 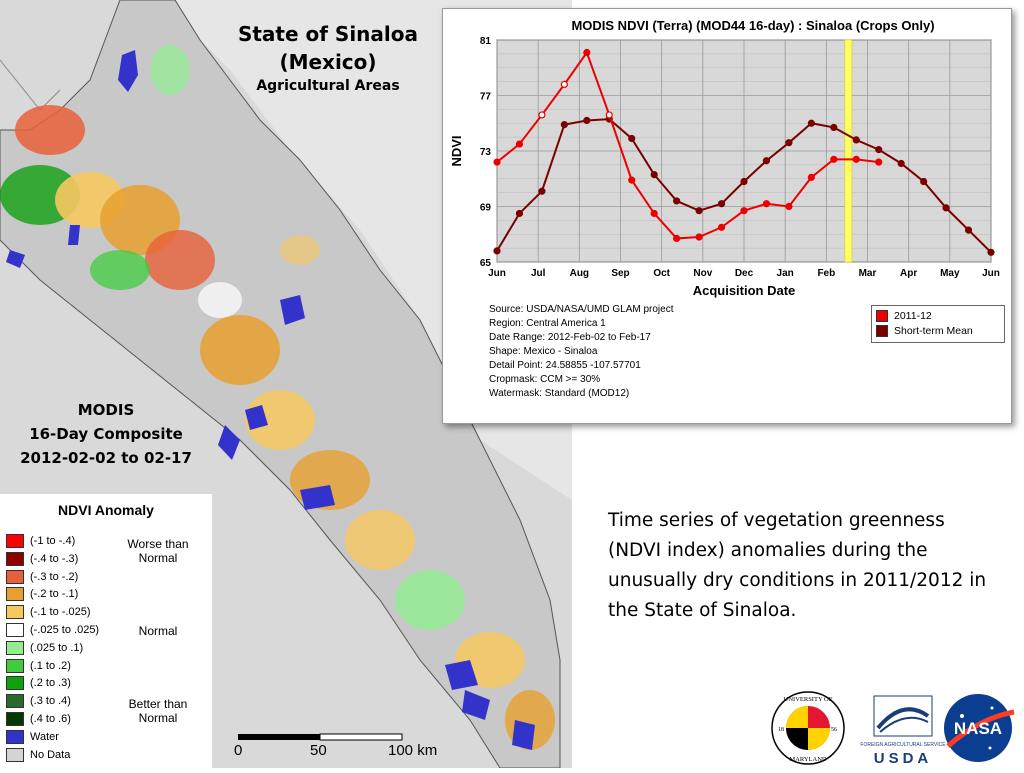 What do you see at coordinates (57, 647) in the screenshot?
I see `legend-label: (.025 to .1)` at bounding box center [57, 647].